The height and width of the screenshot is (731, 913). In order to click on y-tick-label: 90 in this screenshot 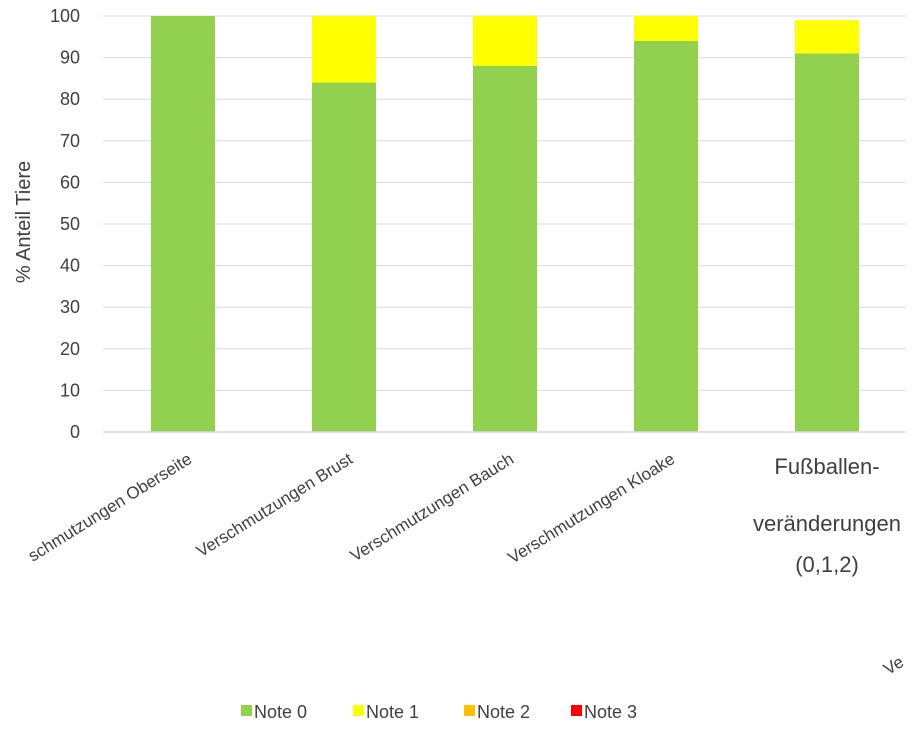, I will do `click(70, 58)`.